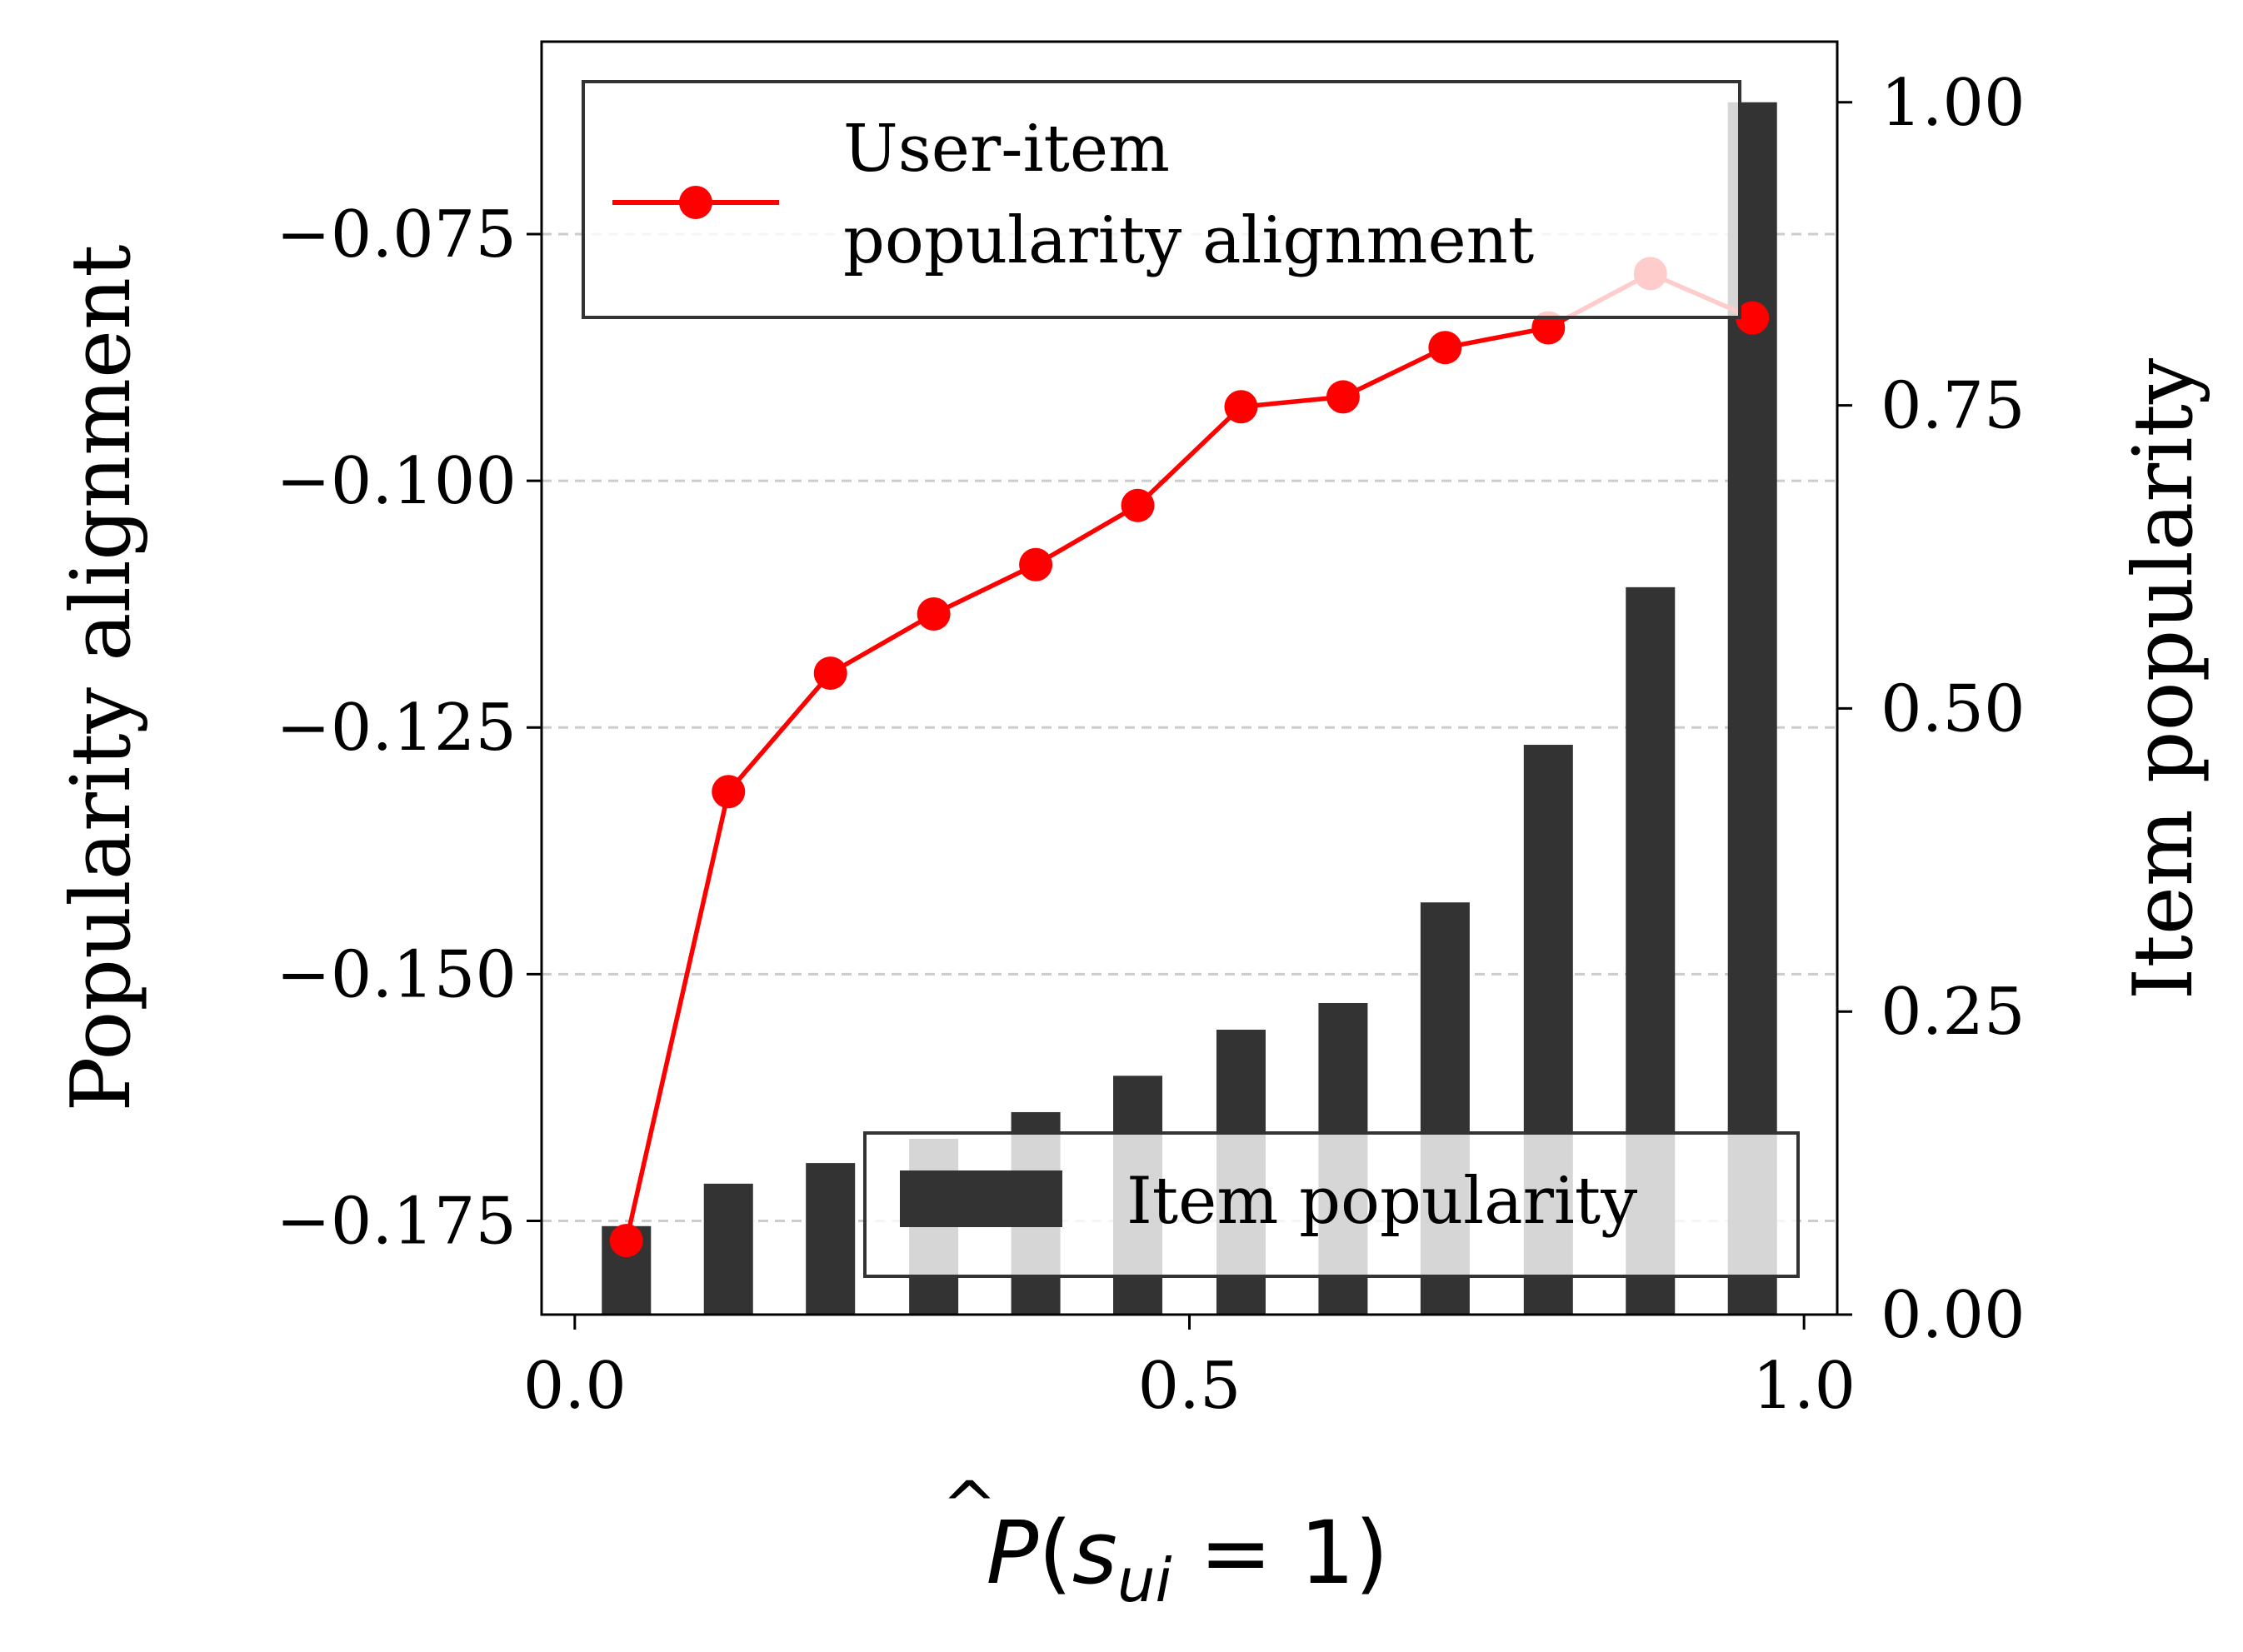  Describe the element at coordinates (396, 728) in the screenshot. I see `left-tick-label: −0.125` at that location.